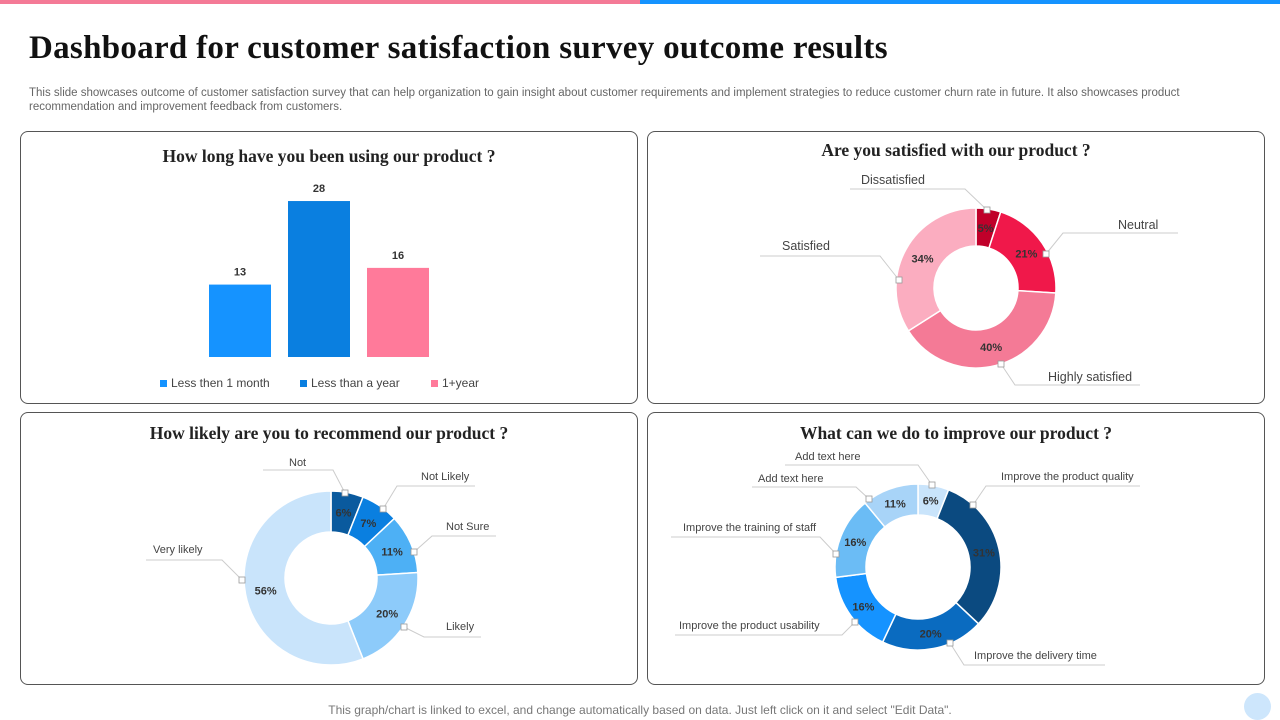  What do you see at coordinates (960, 2) in the screenshot?
I see `top-accent-bar-blue` at bounding box center [960, 2].